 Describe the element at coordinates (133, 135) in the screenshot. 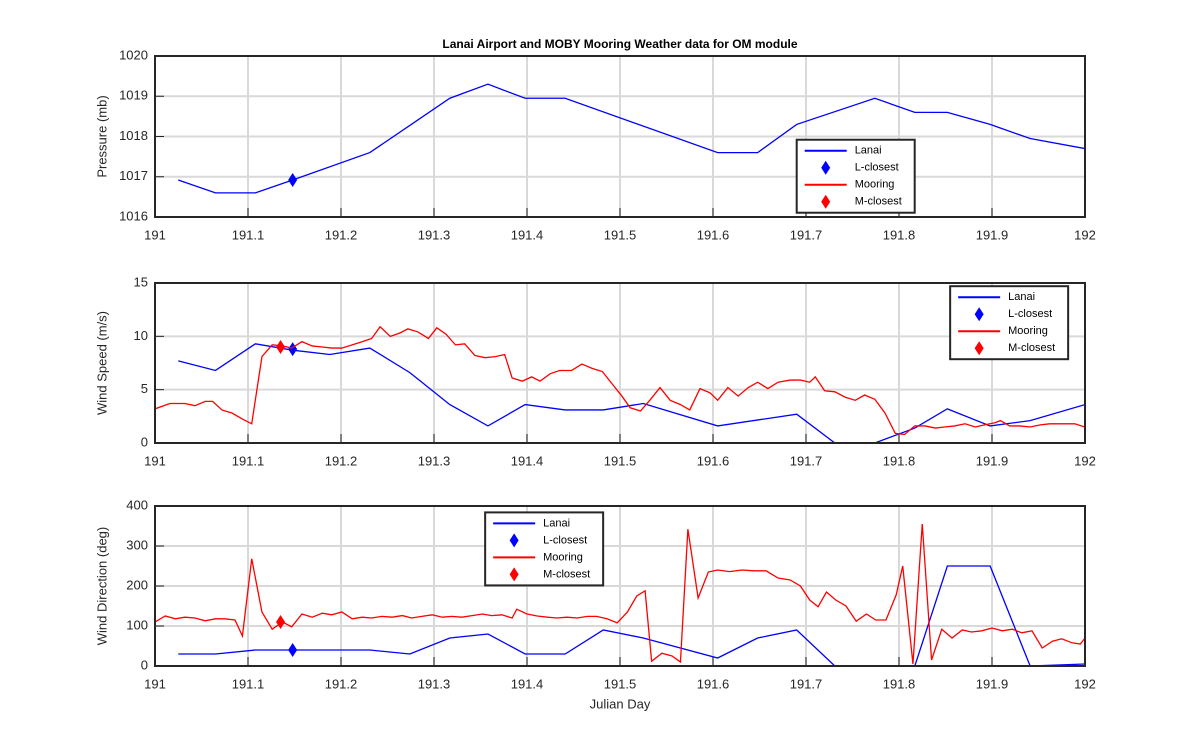

I see `y-tick-label: 1018` at that location.